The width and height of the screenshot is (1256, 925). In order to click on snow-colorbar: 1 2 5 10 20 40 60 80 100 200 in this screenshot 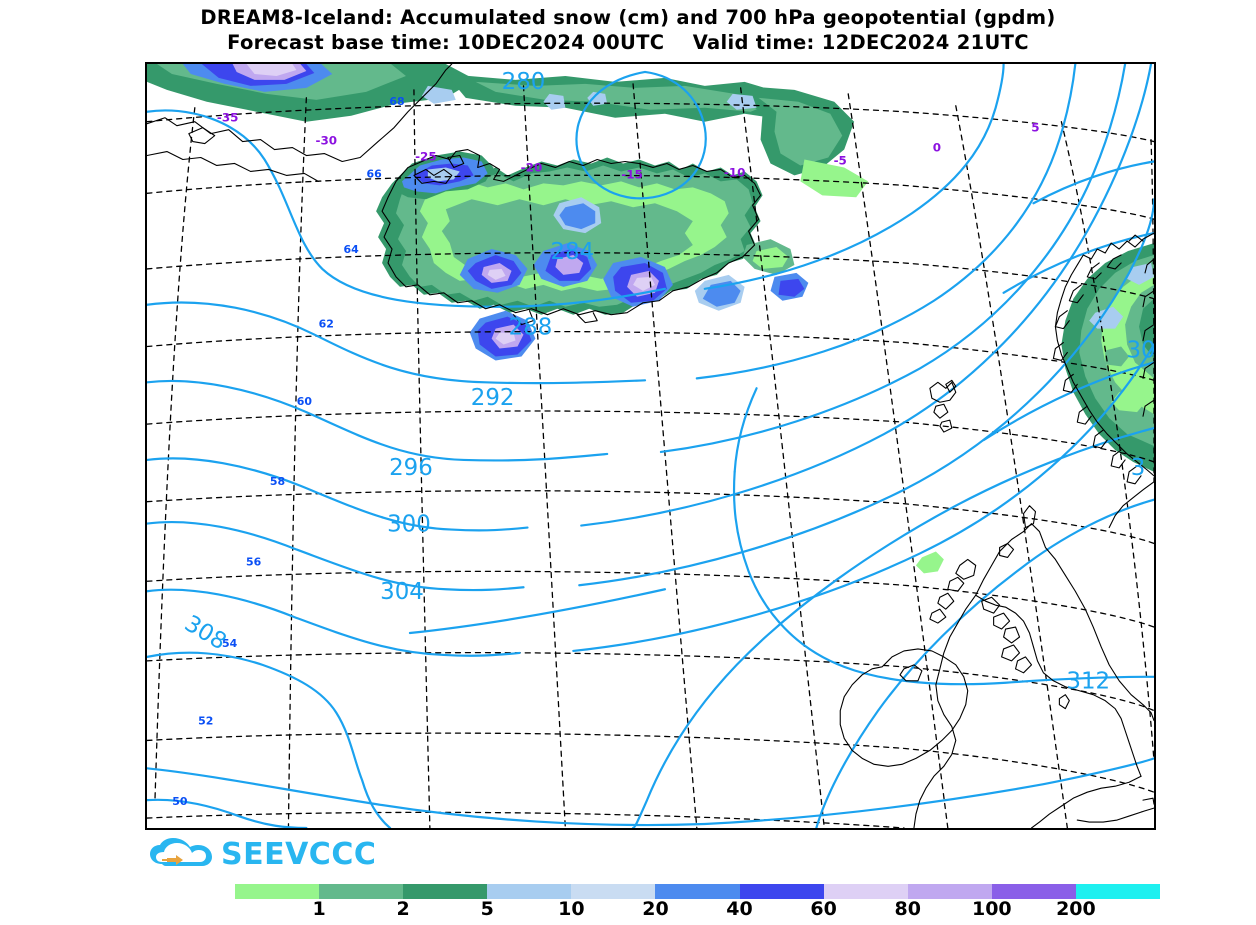, I will do `click(698, 903)`.